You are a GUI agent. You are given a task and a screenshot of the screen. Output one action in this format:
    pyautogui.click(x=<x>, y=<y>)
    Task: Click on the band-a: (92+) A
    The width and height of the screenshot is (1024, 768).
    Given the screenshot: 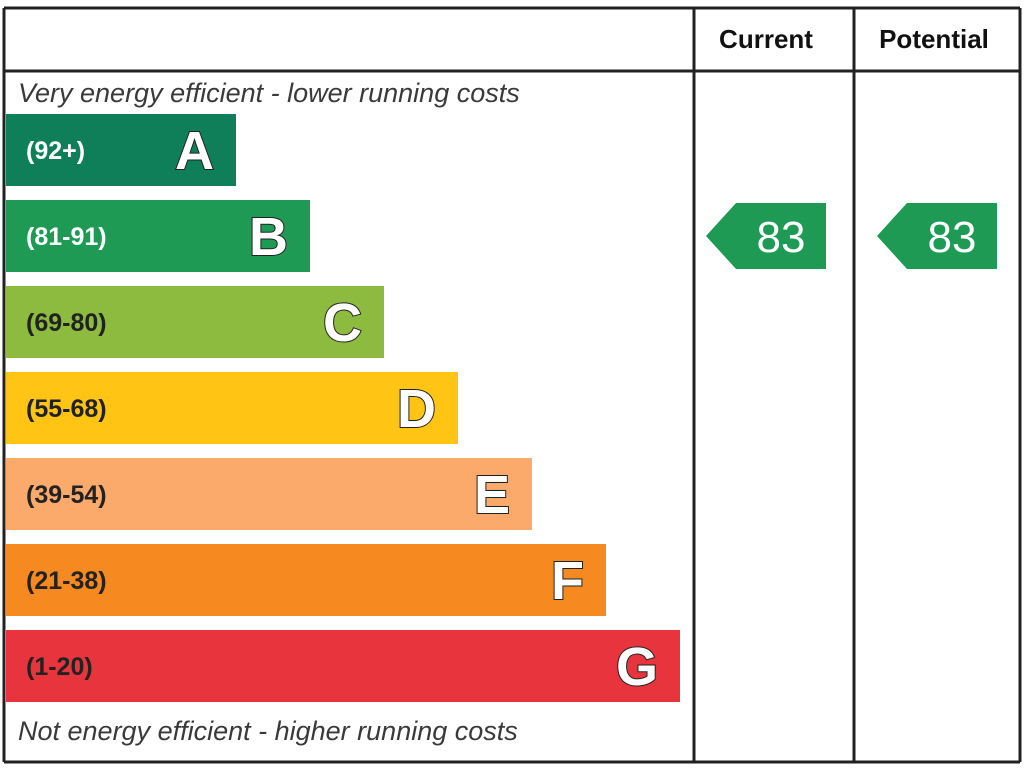 What is the action you would take?
    pyautogui.click(x=121, y=150)
    